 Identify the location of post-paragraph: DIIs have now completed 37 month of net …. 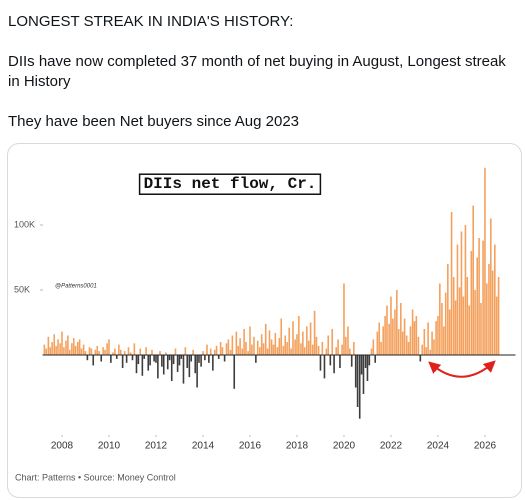
(257, 71).